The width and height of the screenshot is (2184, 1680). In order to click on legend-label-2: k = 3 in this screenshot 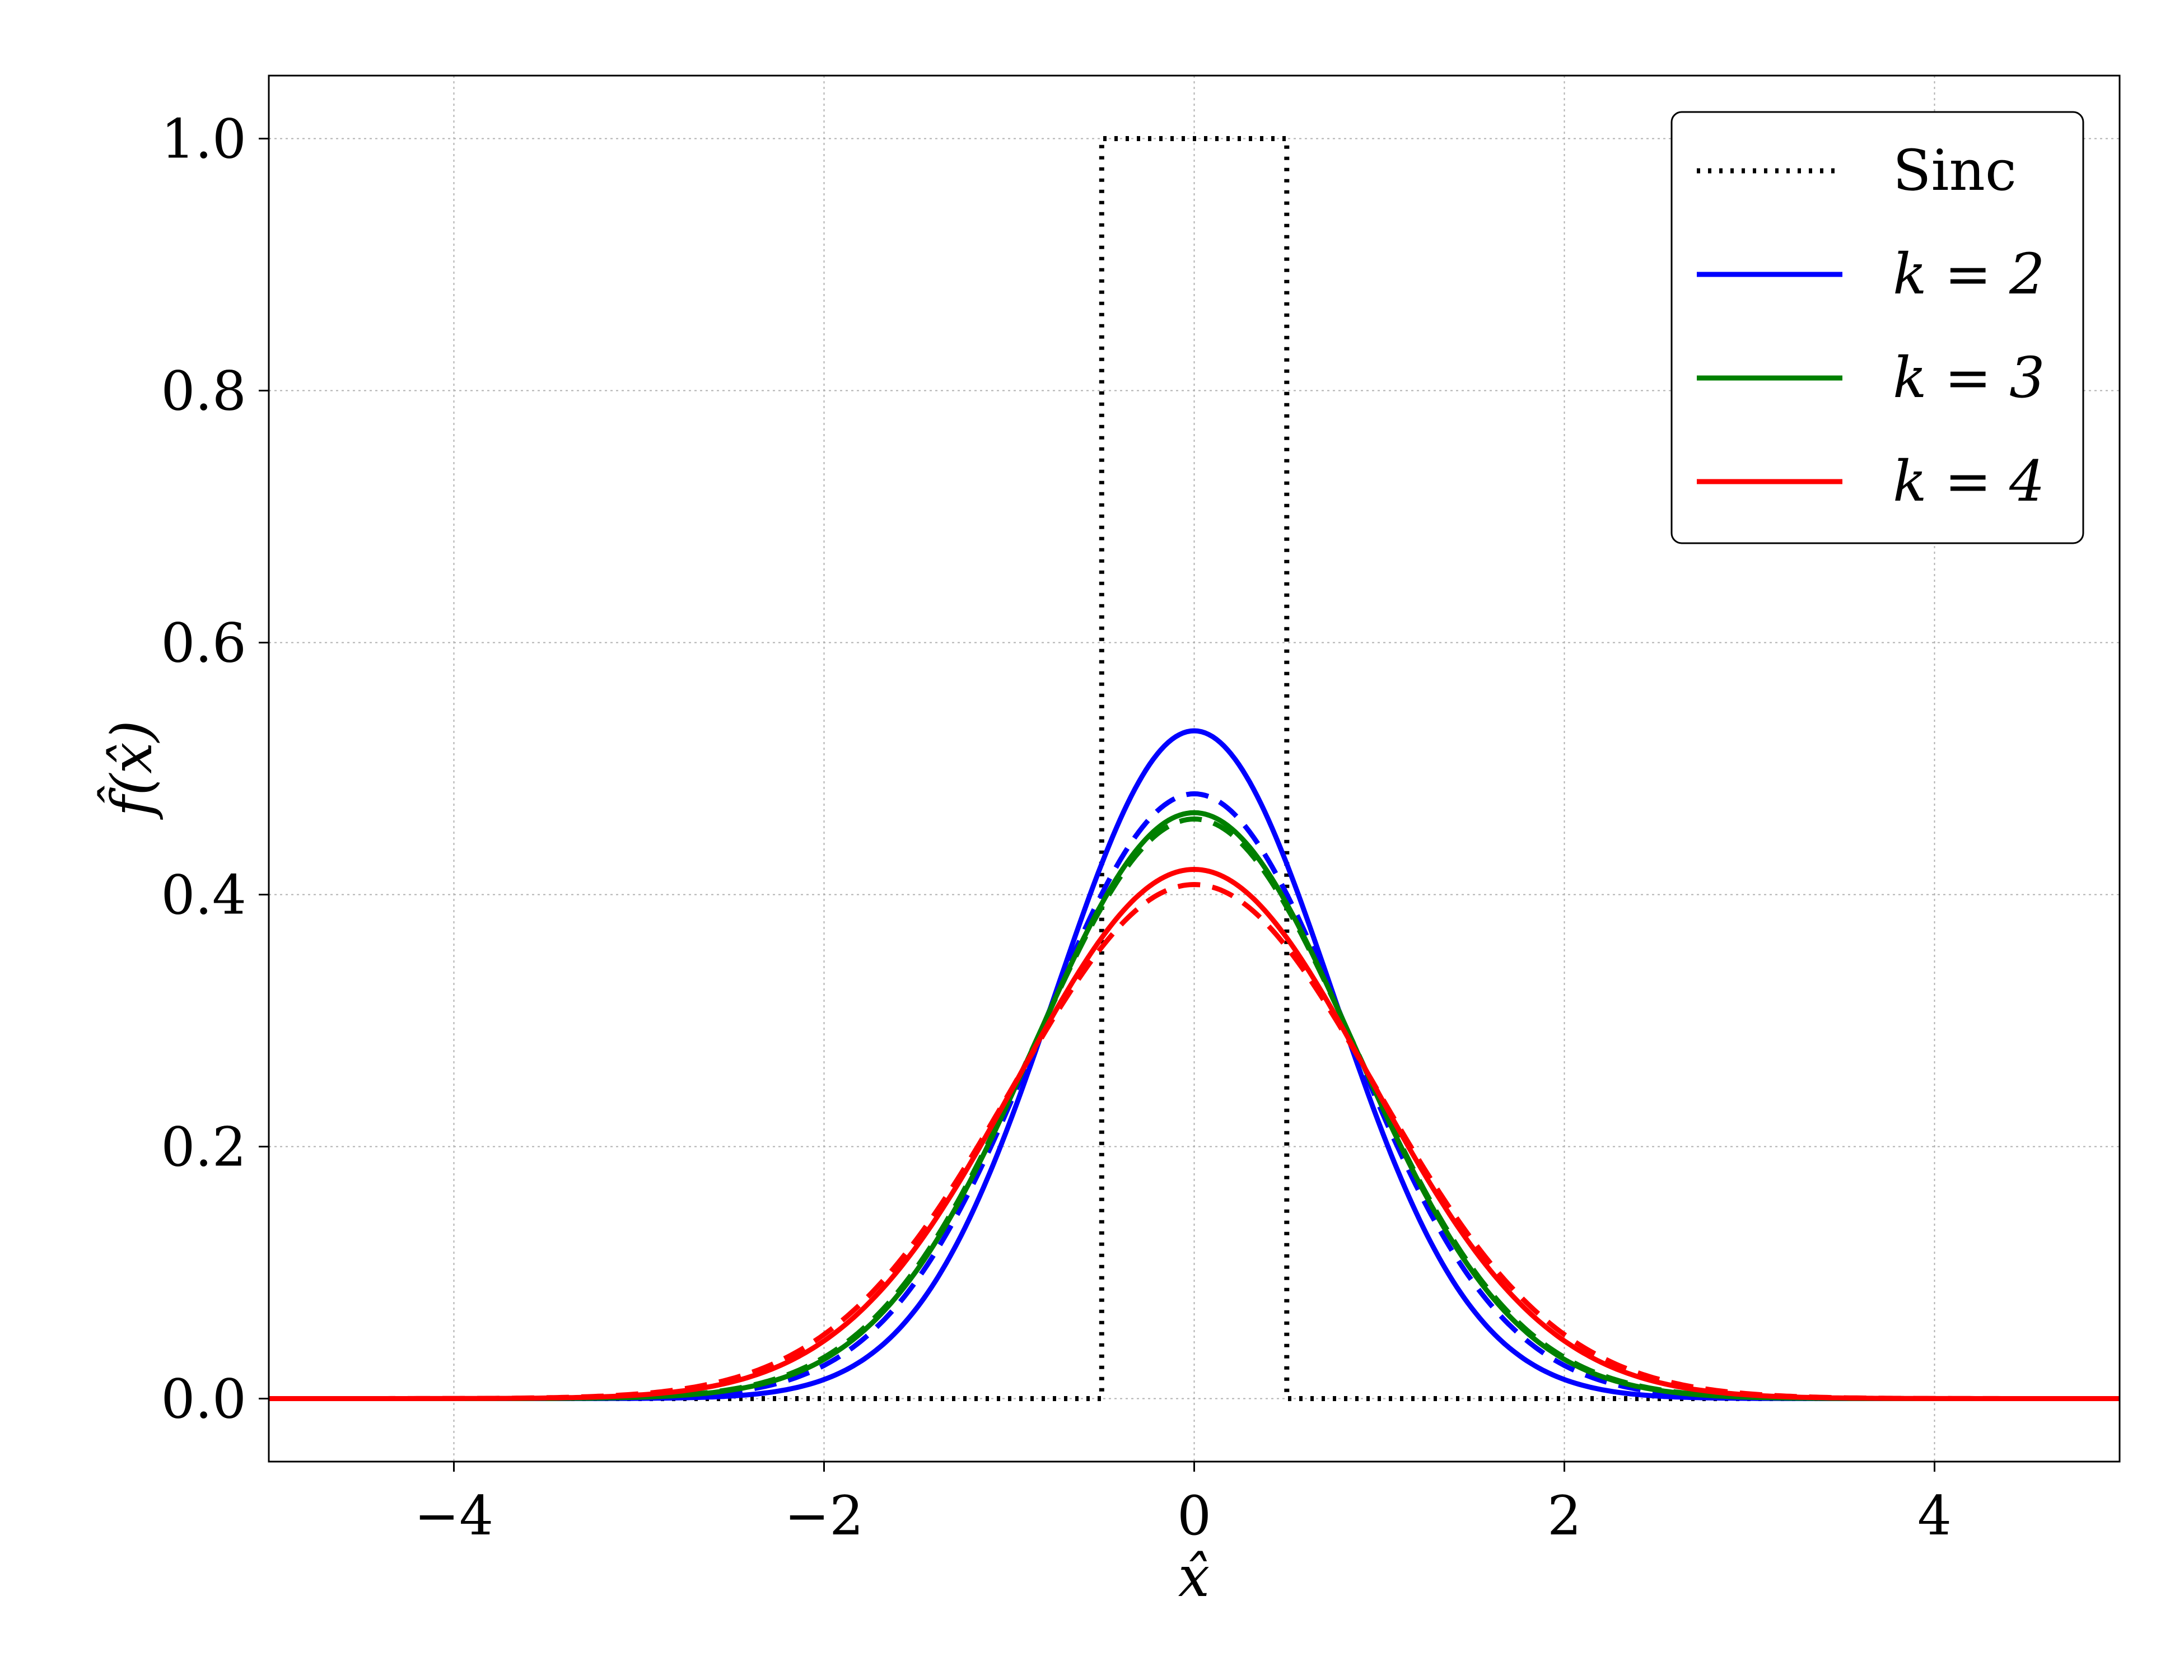, I will do `click(1969, 378)`.